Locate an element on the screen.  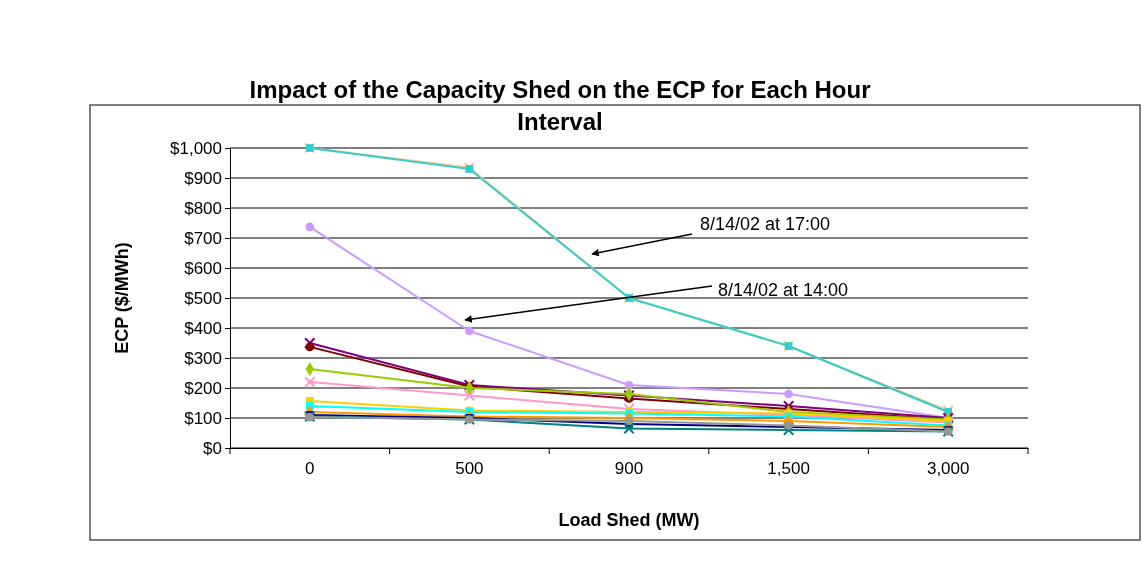
x-tick-label: 1,500 is located at coordinates (788, 469).